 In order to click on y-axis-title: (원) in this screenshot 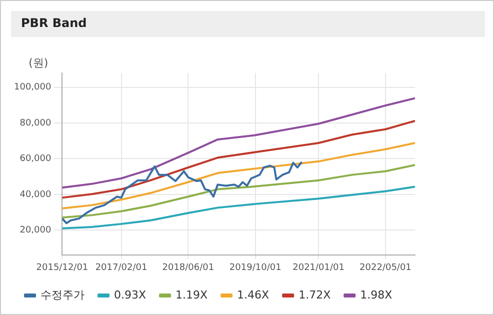, I will do `click(38, 63)`.